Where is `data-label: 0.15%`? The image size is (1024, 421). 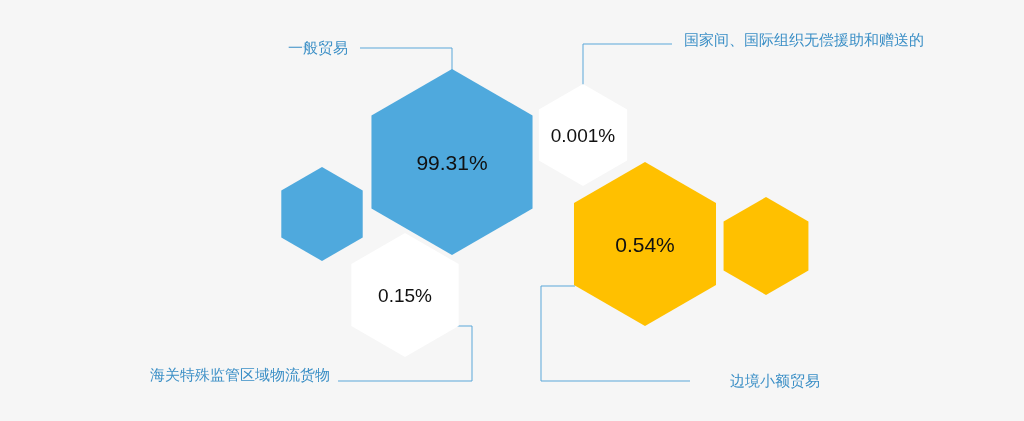 data-label: 0.15% is located at coordinates (405, 295).